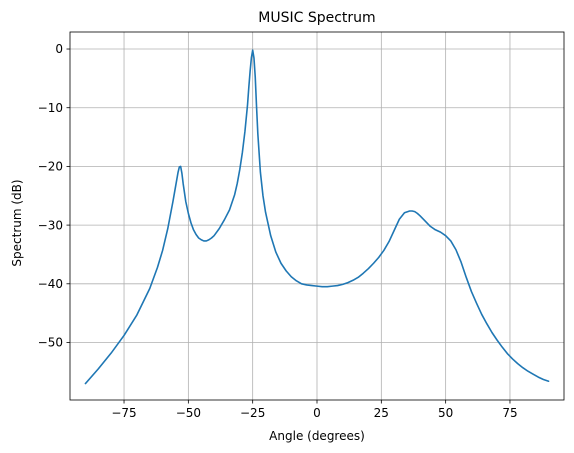 The height and width of the screenshot is (453, 574). What do you see at coordinates (50, 284) in the screenshot?
I see `y-tick-label: −40` at bounding box center [50, 284].